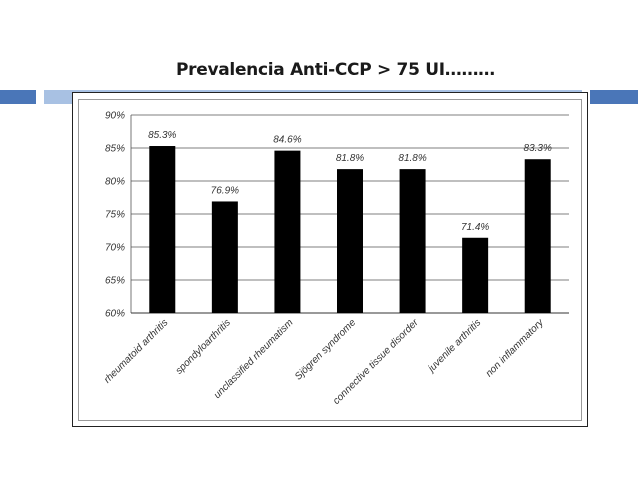 The height and width of the screenshot is (479, 638). What do you see at coordinates (18, 97) in the screenshot?
I see `accent-bar-left` at bounding box center [18, 97].